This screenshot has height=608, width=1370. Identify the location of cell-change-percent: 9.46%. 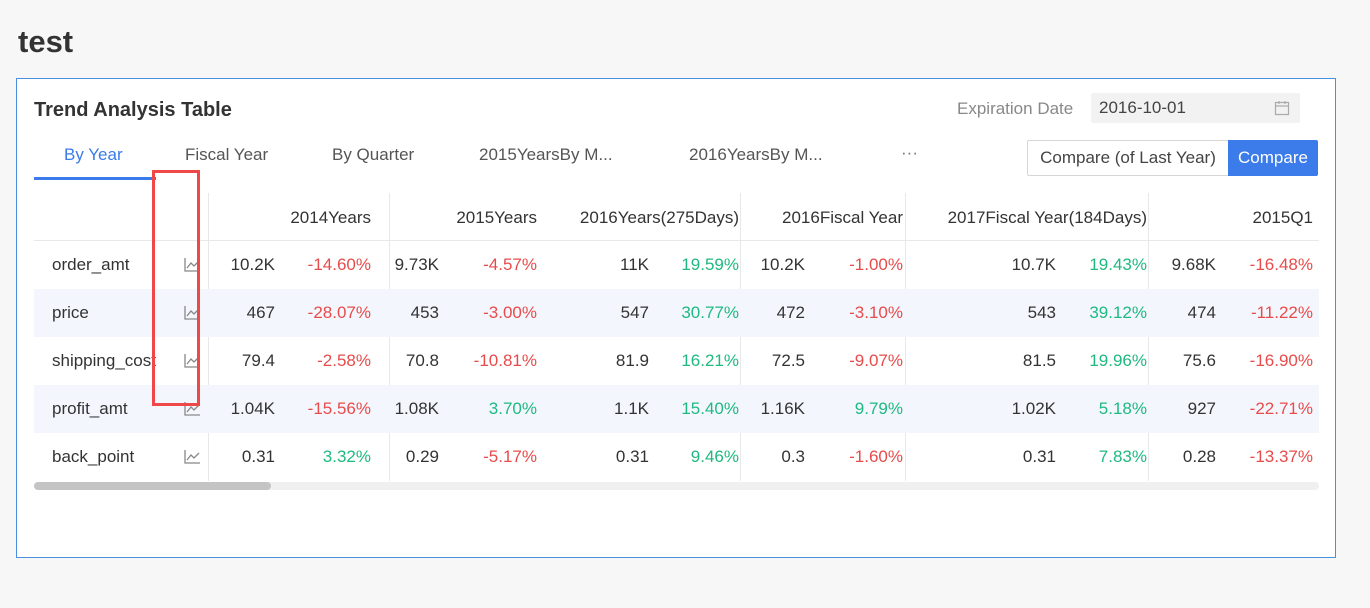
(714, 456).